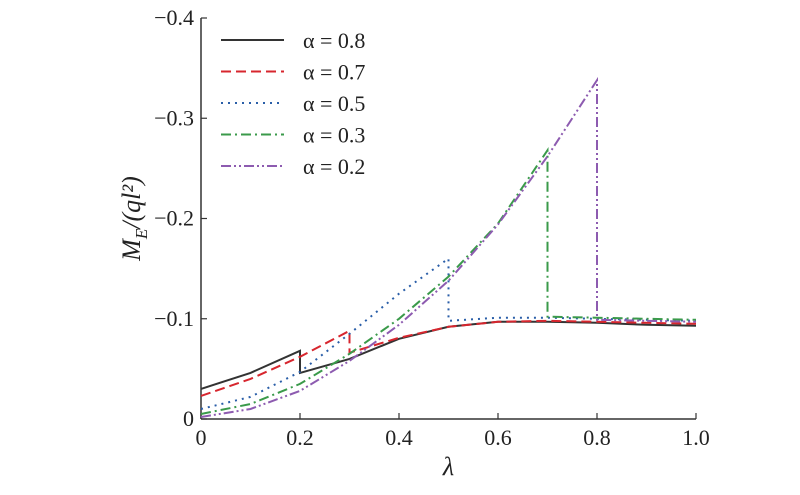 This screenshot has height=495, width=800. I want to click on x-tick-label: 0.2, so click(300, 437).